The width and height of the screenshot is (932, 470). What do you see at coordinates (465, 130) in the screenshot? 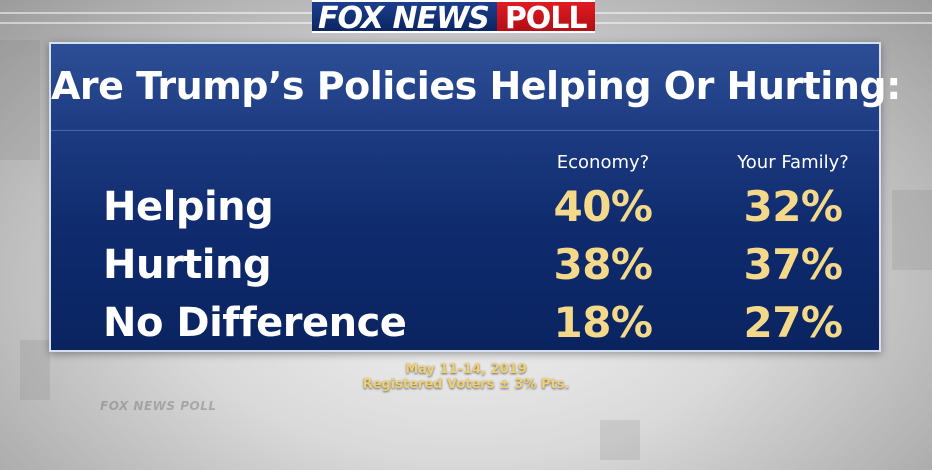
I see `title-divider` at bounding box center [465, 130].